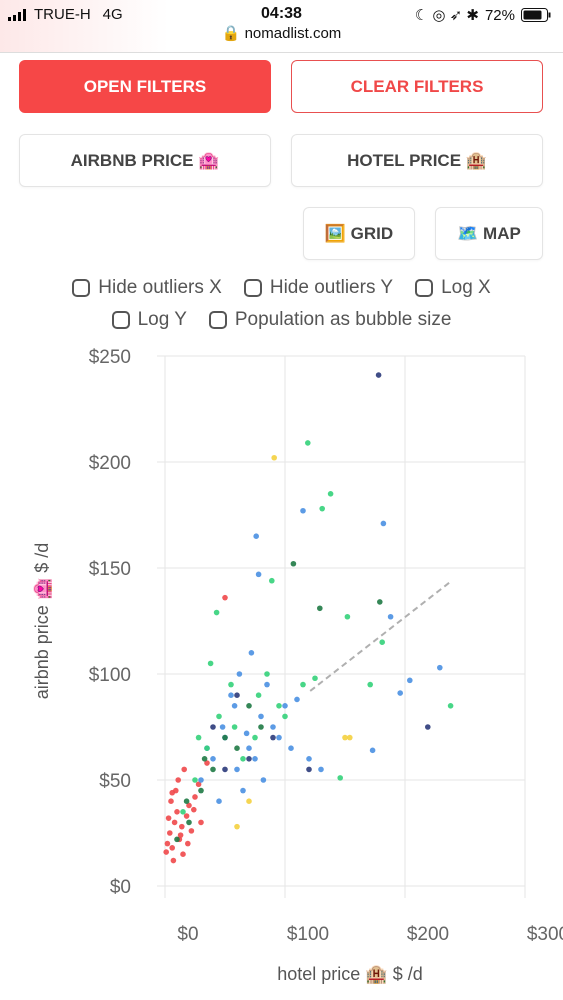  Describe the element at coordinates (489, 233) in the screenshot. I see `map-view-button: 🗺️ MAP` at that location.